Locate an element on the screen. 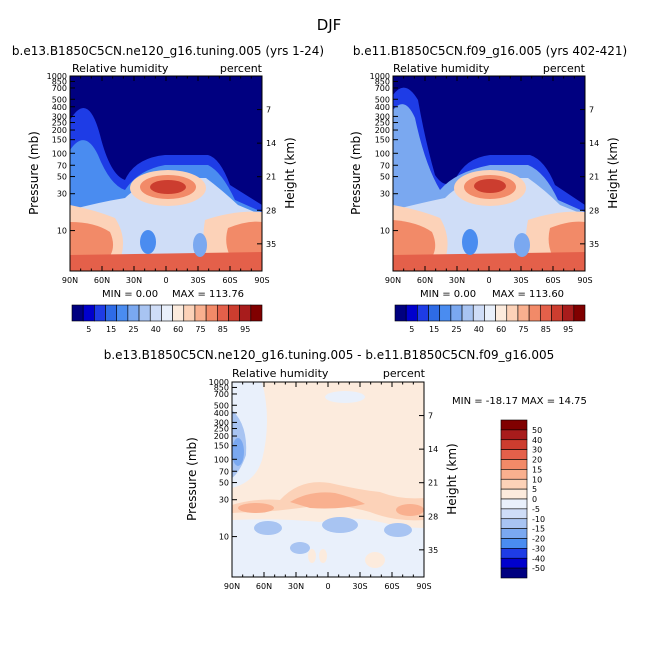  panel2-subtitle-left: Relative humidity is located at coordinates (441, 68).